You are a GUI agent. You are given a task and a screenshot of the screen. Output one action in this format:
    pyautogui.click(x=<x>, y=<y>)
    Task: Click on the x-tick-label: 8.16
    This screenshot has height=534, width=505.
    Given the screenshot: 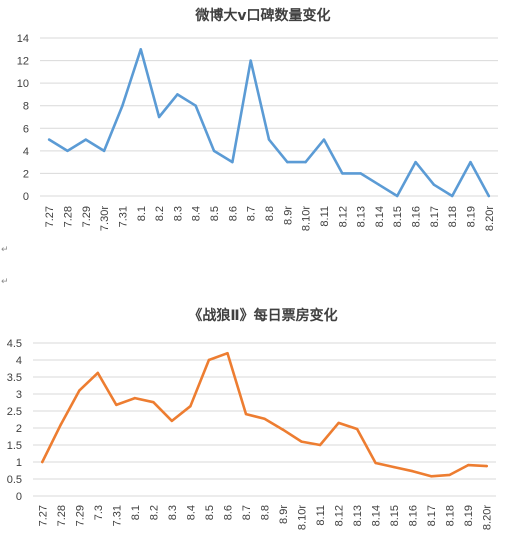 What is the action you would take?
    pyautogui.click(x=414, y=515)
    